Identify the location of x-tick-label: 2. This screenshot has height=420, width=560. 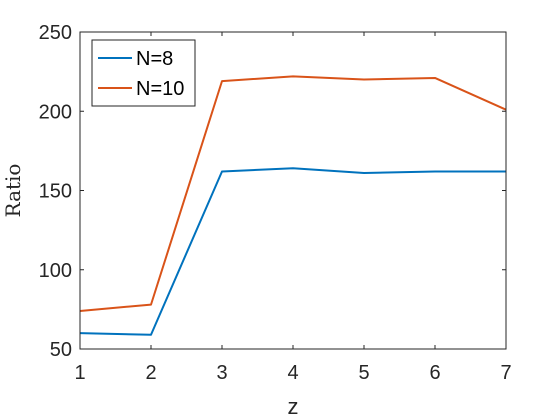
(150, 373).